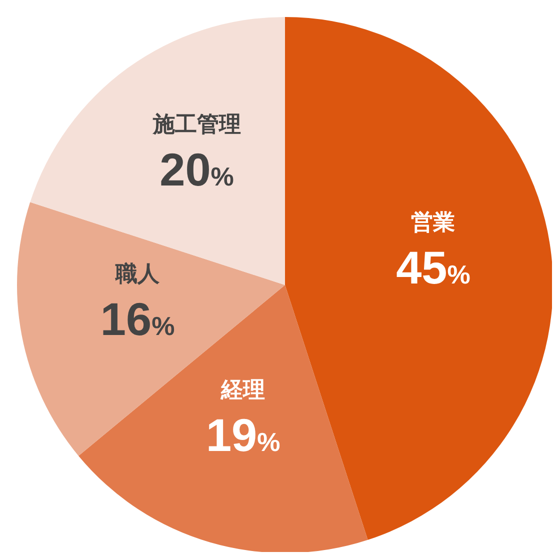 The width and height of the screenshot is (560, 560). What do you see at coordinates (137, 275) in the screenshot?
I see `slice-label: 職人` at bounding box center [137, 275].